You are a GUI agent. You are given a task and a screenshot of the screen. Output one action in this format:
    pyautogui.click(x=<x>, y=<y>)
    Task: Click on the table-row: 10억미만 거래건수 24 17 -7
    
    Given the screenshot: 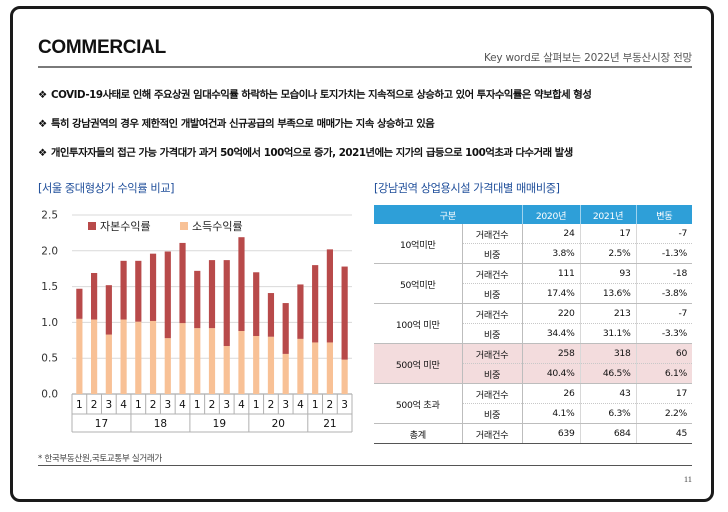 What is the action you would take?
    pyautogui.click(x=533, y=244)
    